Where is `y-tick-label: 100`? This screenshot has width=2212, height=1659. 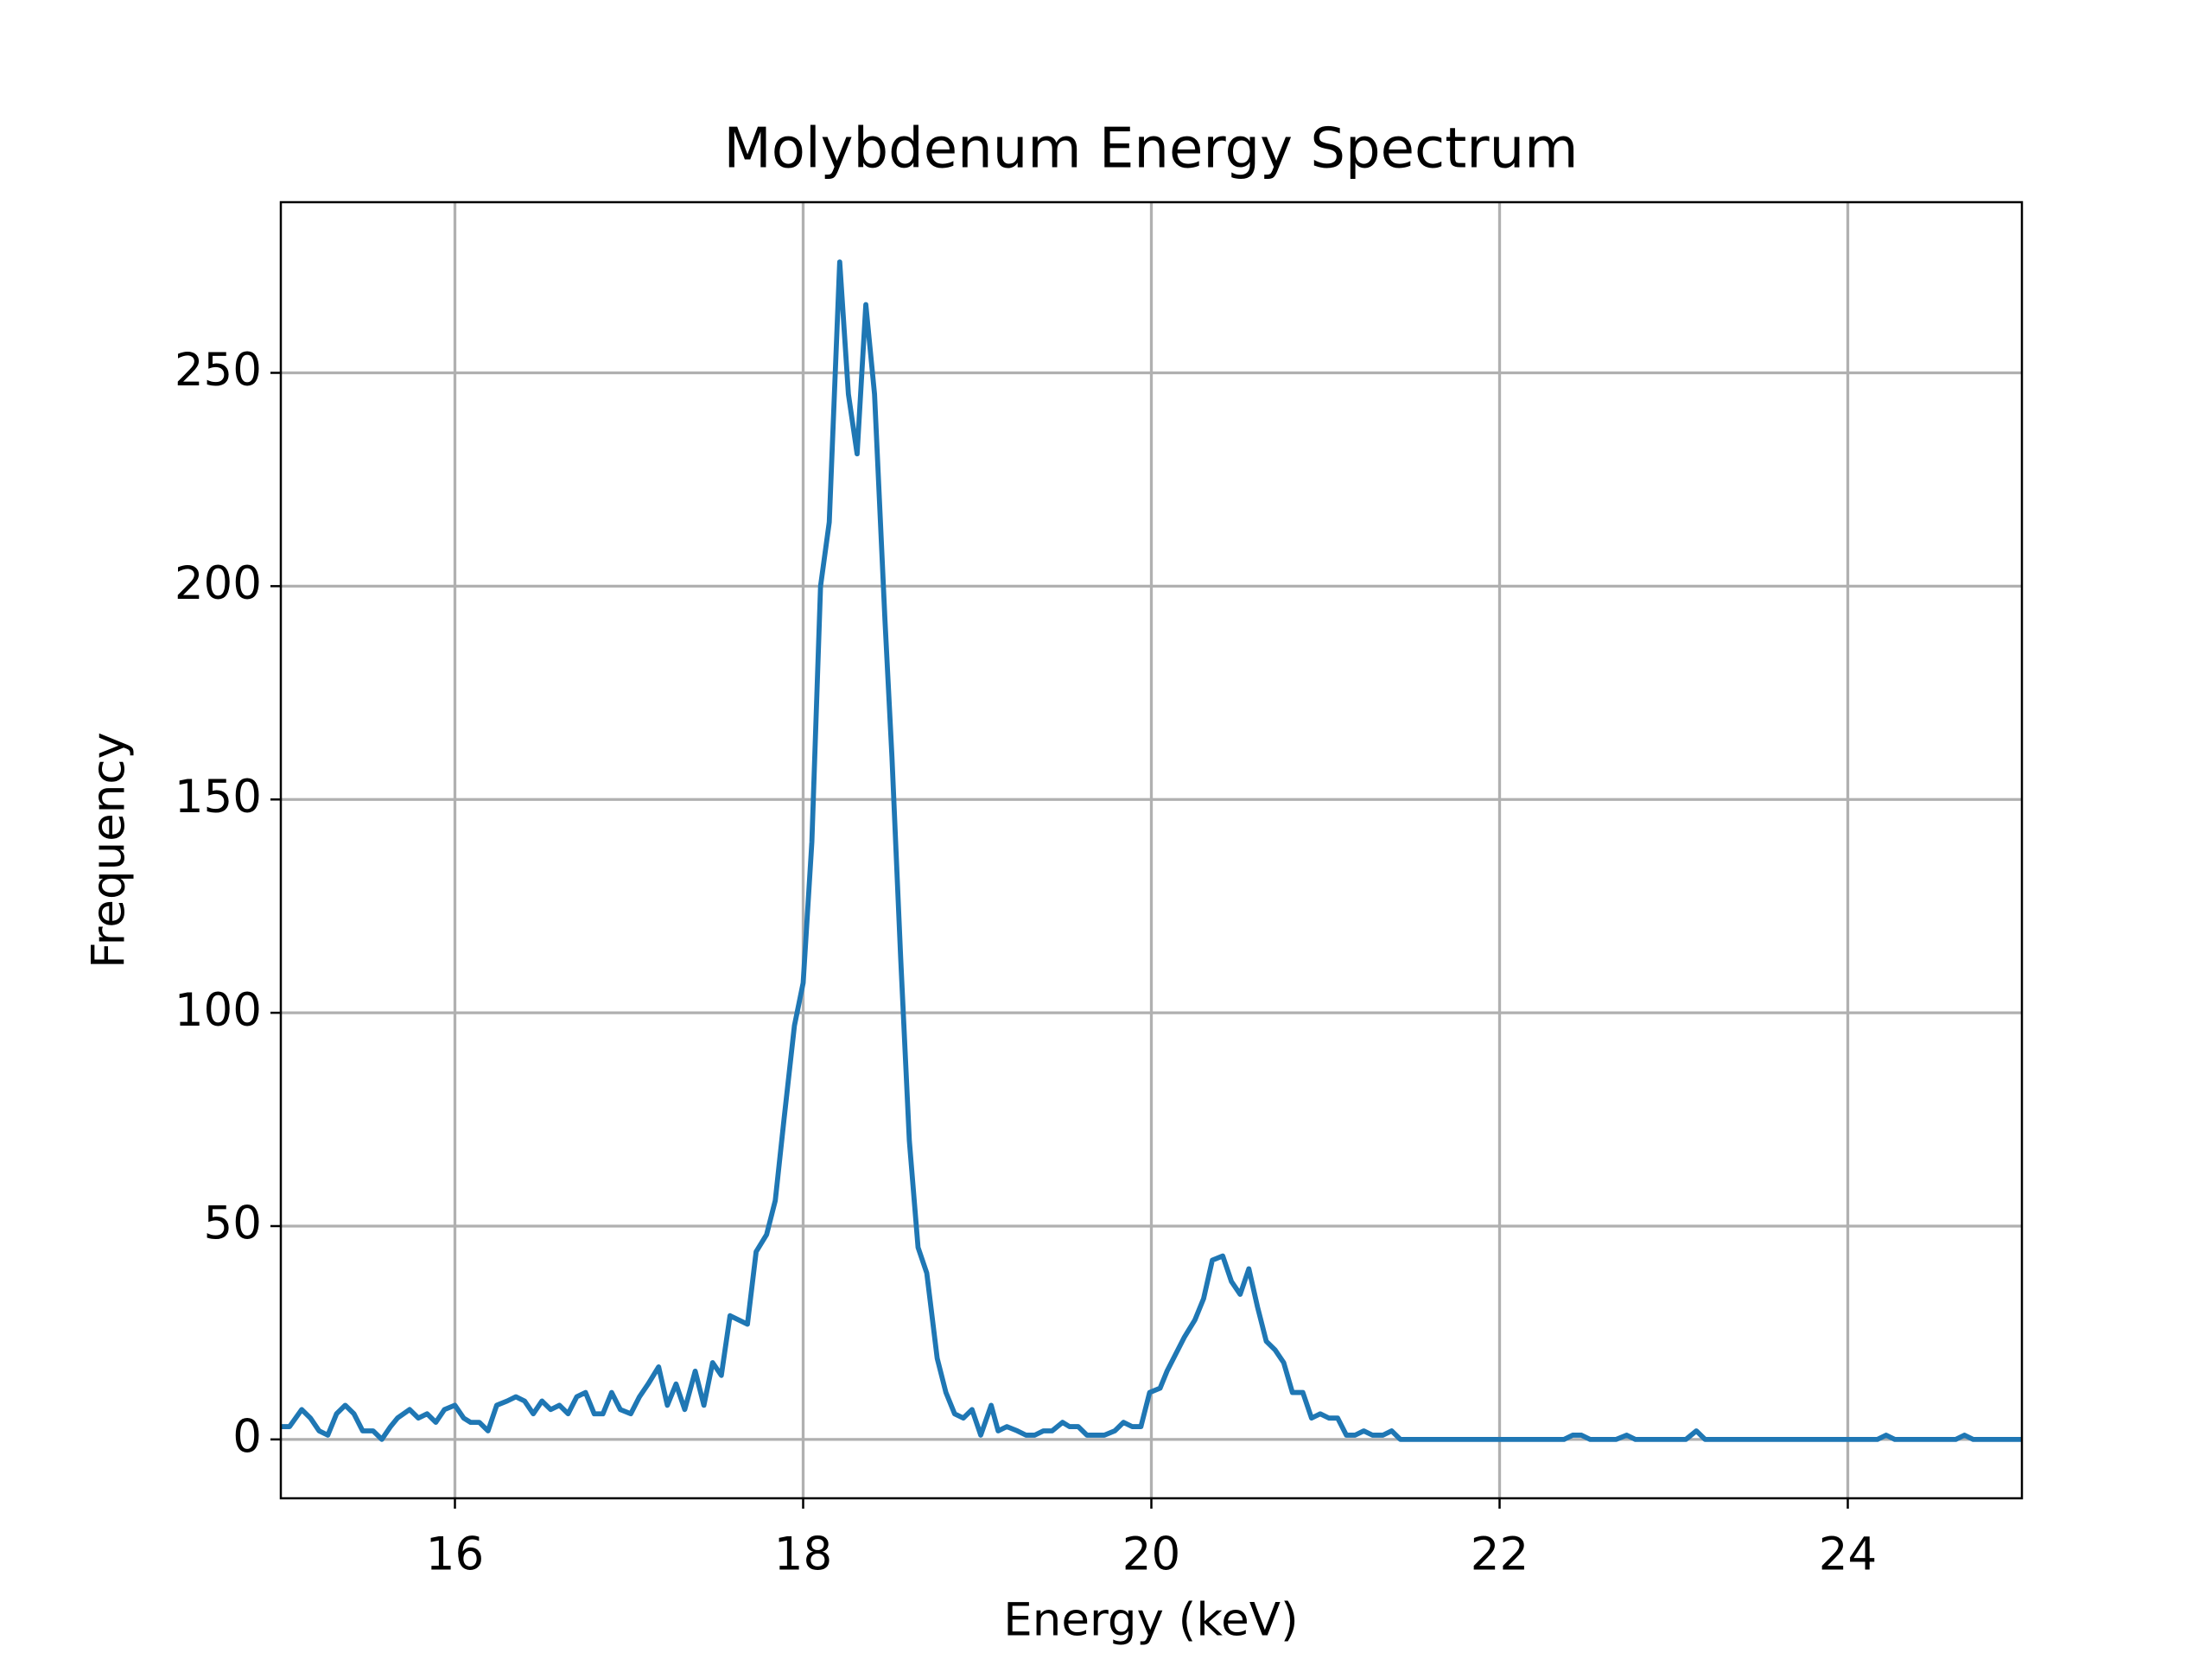
y-tick-label: 100 is located at coordinates (218, 1010).